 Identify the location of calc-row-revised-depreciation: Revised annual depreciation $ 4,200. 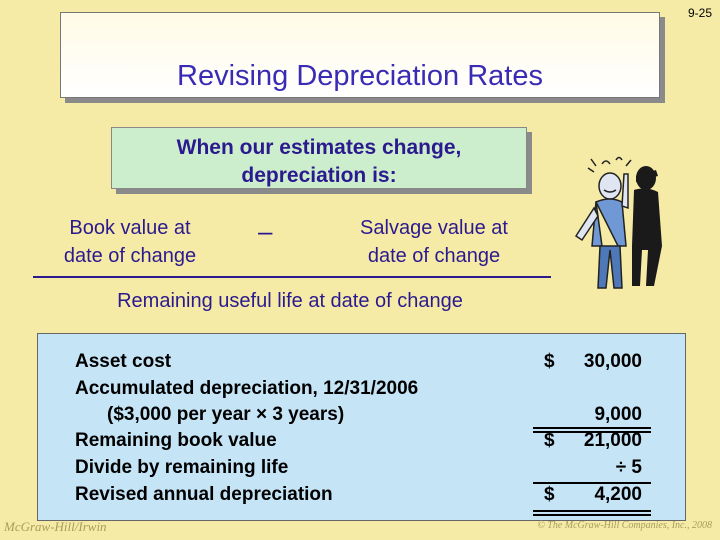
(361, 497).